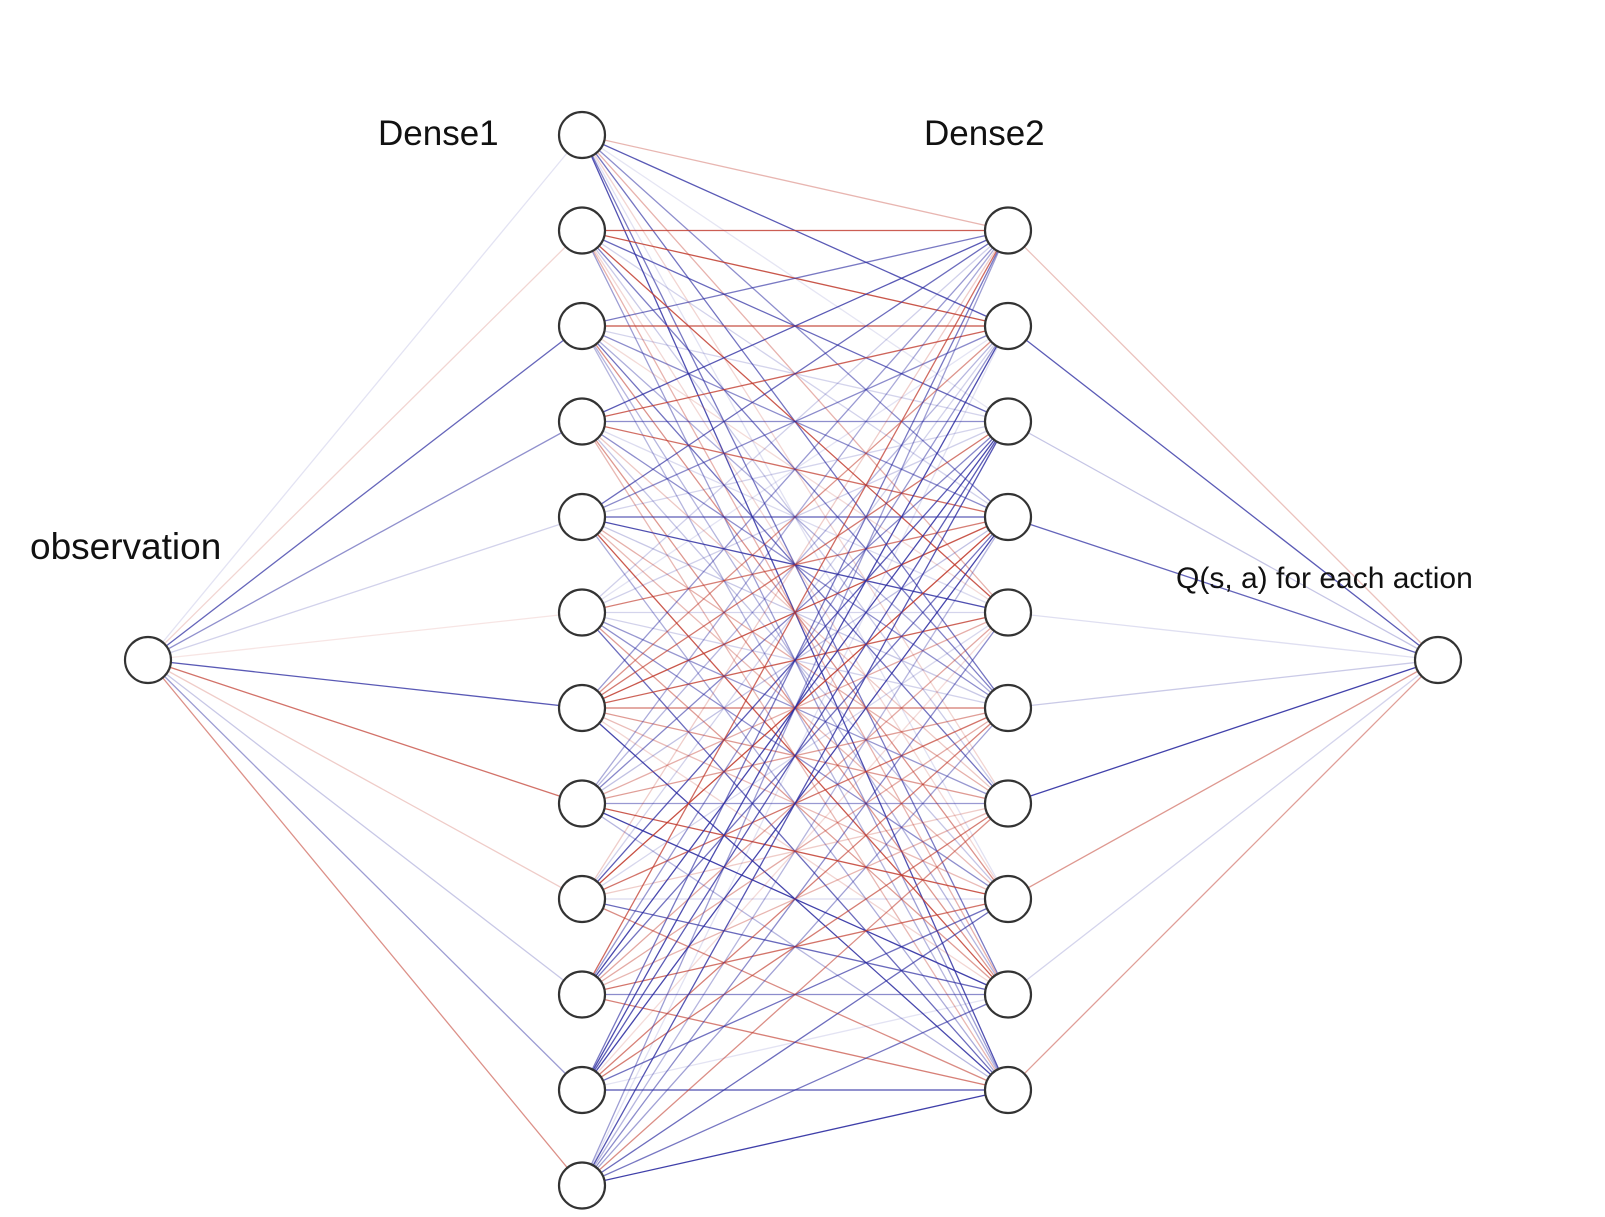 This screenshot has width=1605, height=1217. I want to click on input-node, so click(148, 660).